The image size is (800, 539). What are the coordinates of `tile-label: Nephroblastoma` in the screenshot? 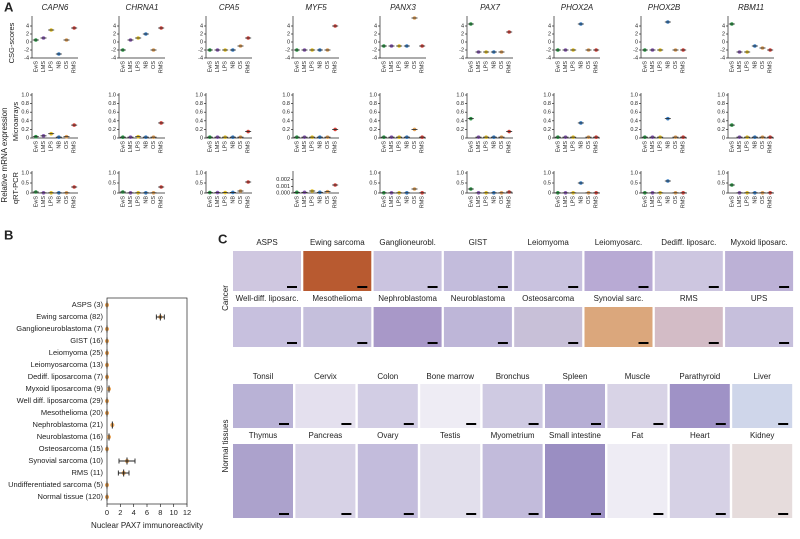 It's located at (407, 298).